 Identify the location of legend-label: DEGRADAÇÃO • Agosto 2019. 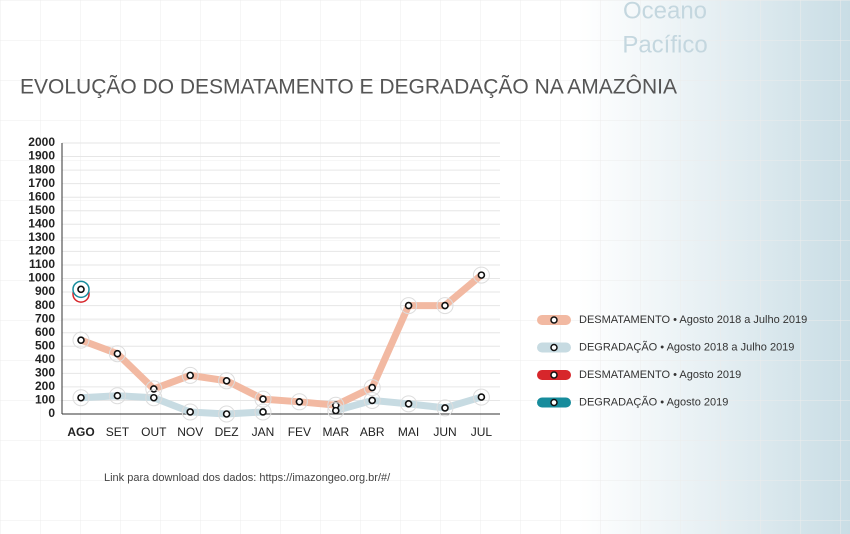
(653, 401).